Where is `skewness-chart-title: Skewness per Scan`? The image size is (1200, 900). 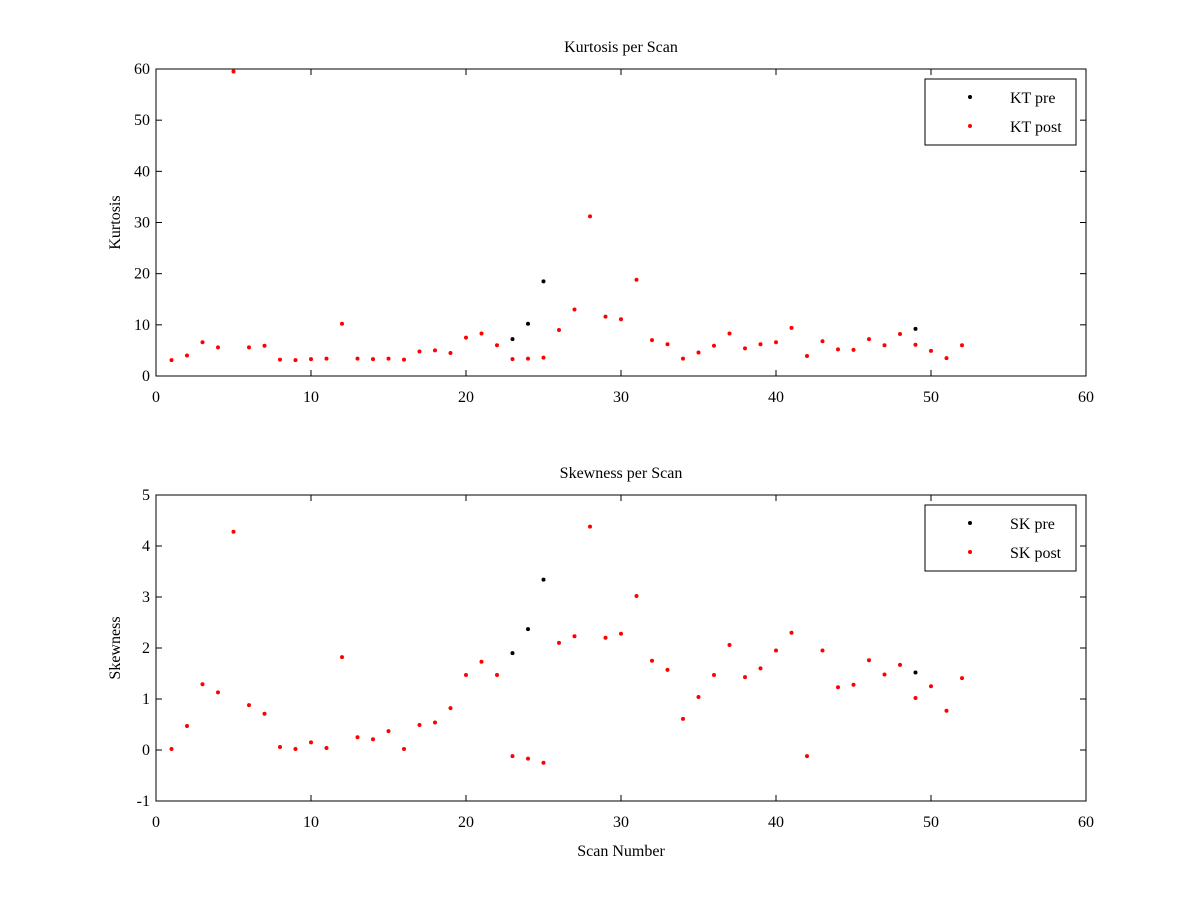 skewness-chart-title: Skewness per Scan is located at coordinates (621, 473).